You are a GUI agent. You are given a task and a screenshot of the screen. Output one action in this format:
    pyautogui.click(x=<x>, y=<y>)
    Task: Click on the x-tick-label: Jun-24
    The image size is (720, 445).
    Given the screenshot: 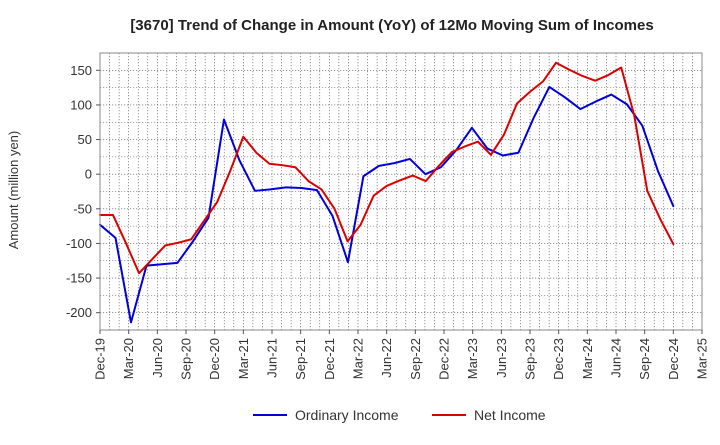 What is the action you would take?
    pyautogui.click(x=616, y=358)
    